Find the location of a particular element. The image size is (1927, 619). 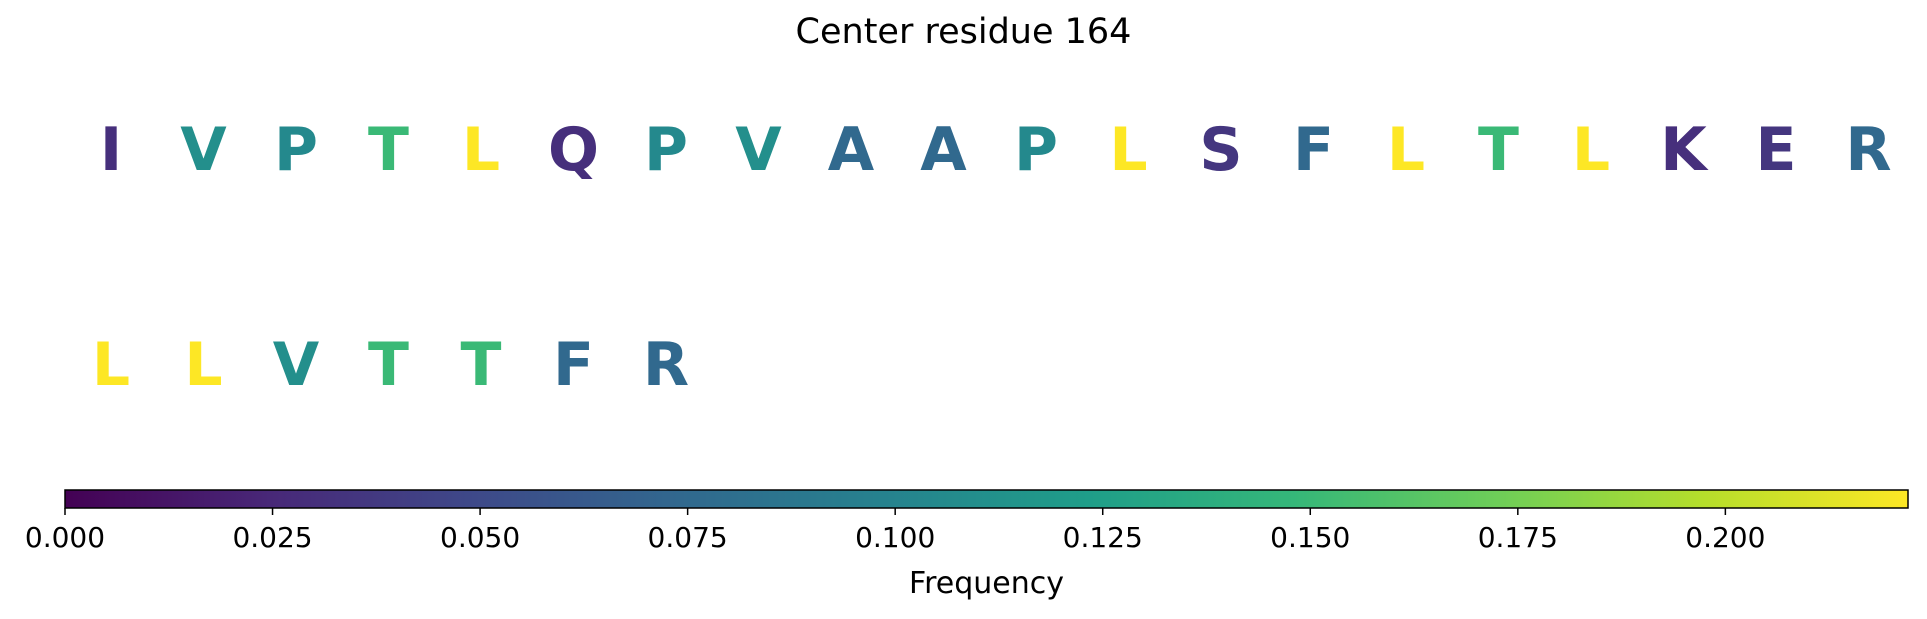

colorbar-tick-label: 0.100 is located at coordinates (895, 537).